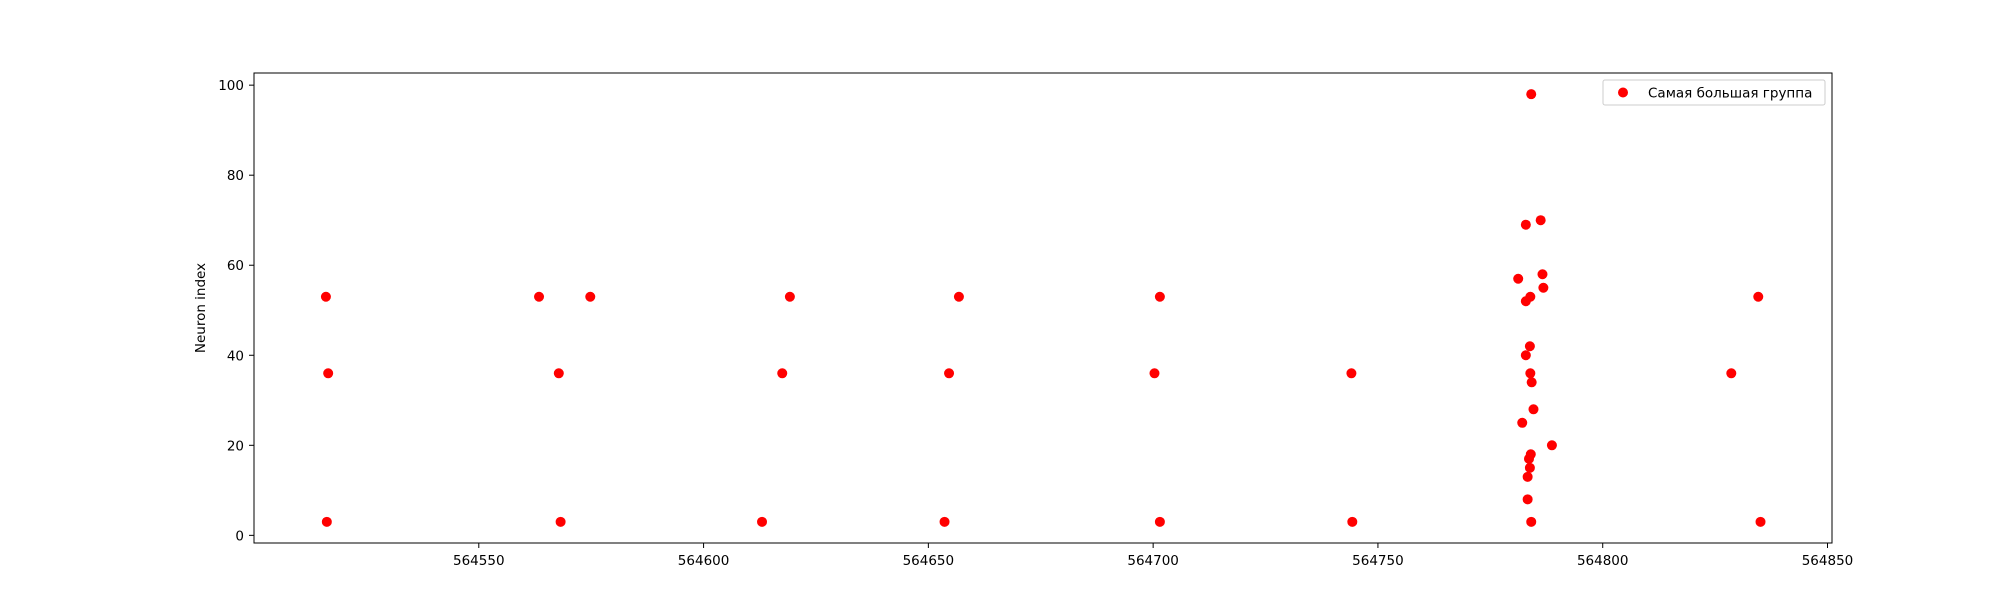 Image resolution: width=2000 pixels, height=600 pixels. Describe the element at coordinates (1378, 561) in the screenshot. I see `x-tick-label: 564750` at that location.